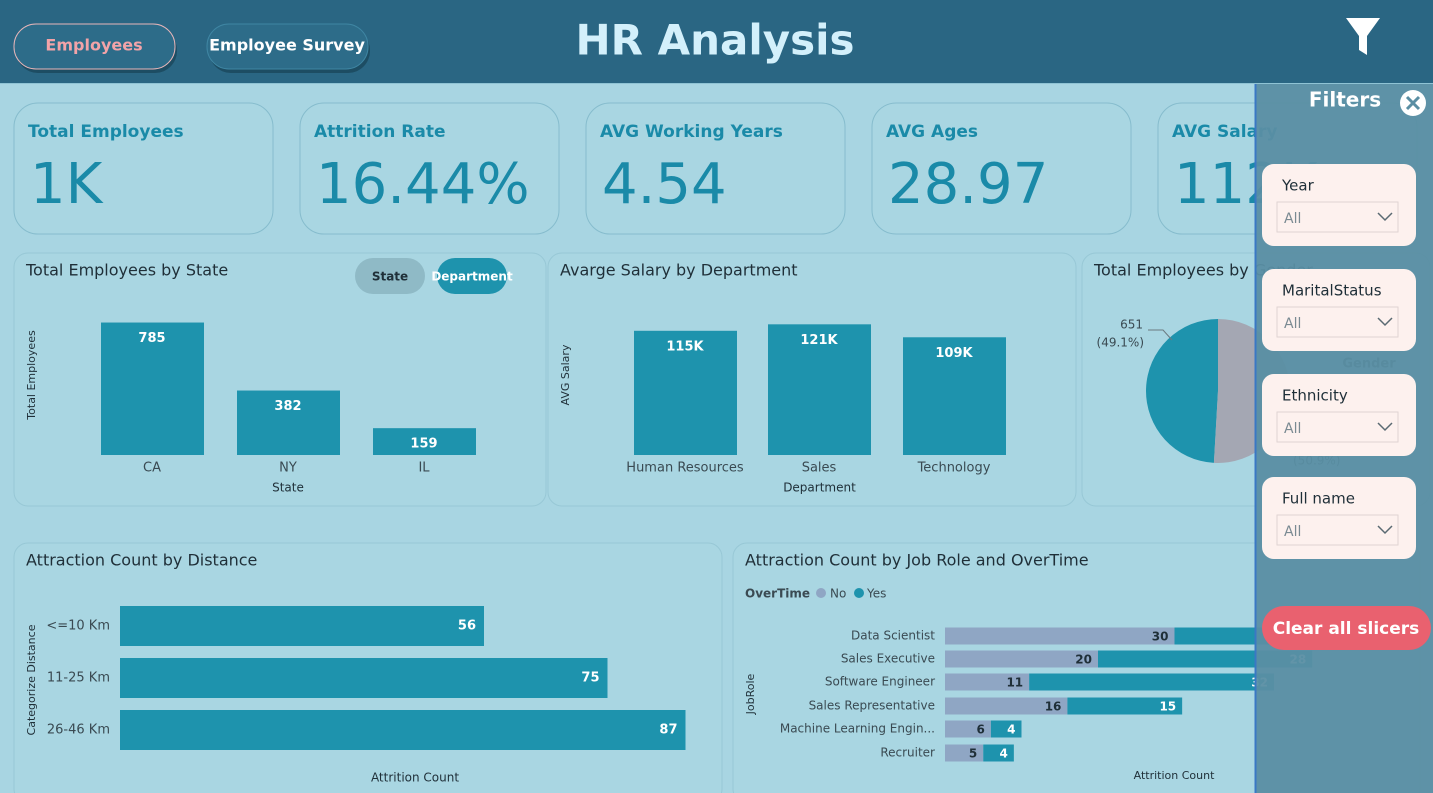 The height and width of the screenshot is (793, 1433). I want to click on pie-percent-label: (49.1%), so click(1120, 343).